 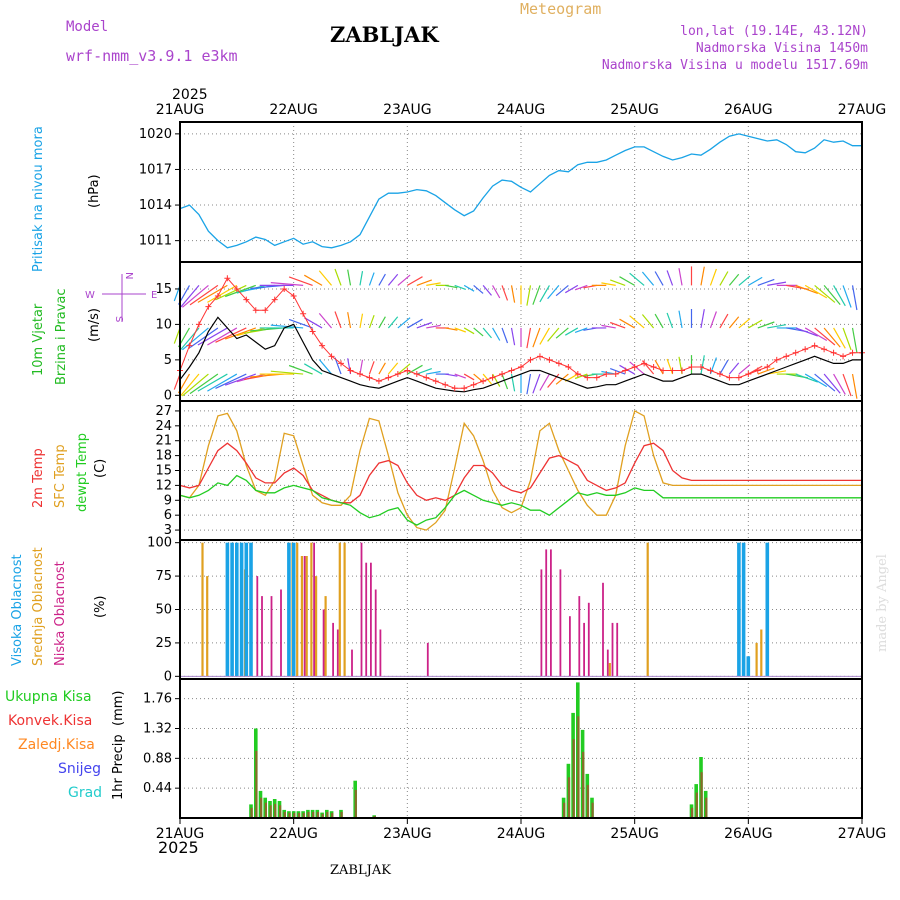 What do you see at coordinates (520, 500) in the screenshot?
I see `dewpt-series` at bounding box center [520, 500].